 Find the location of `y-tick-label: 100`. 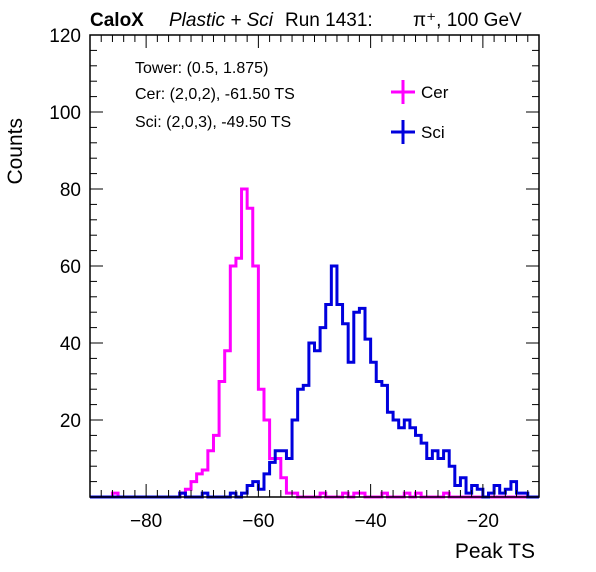

y-tick-label: 100 is located at coordinates (65, 113).